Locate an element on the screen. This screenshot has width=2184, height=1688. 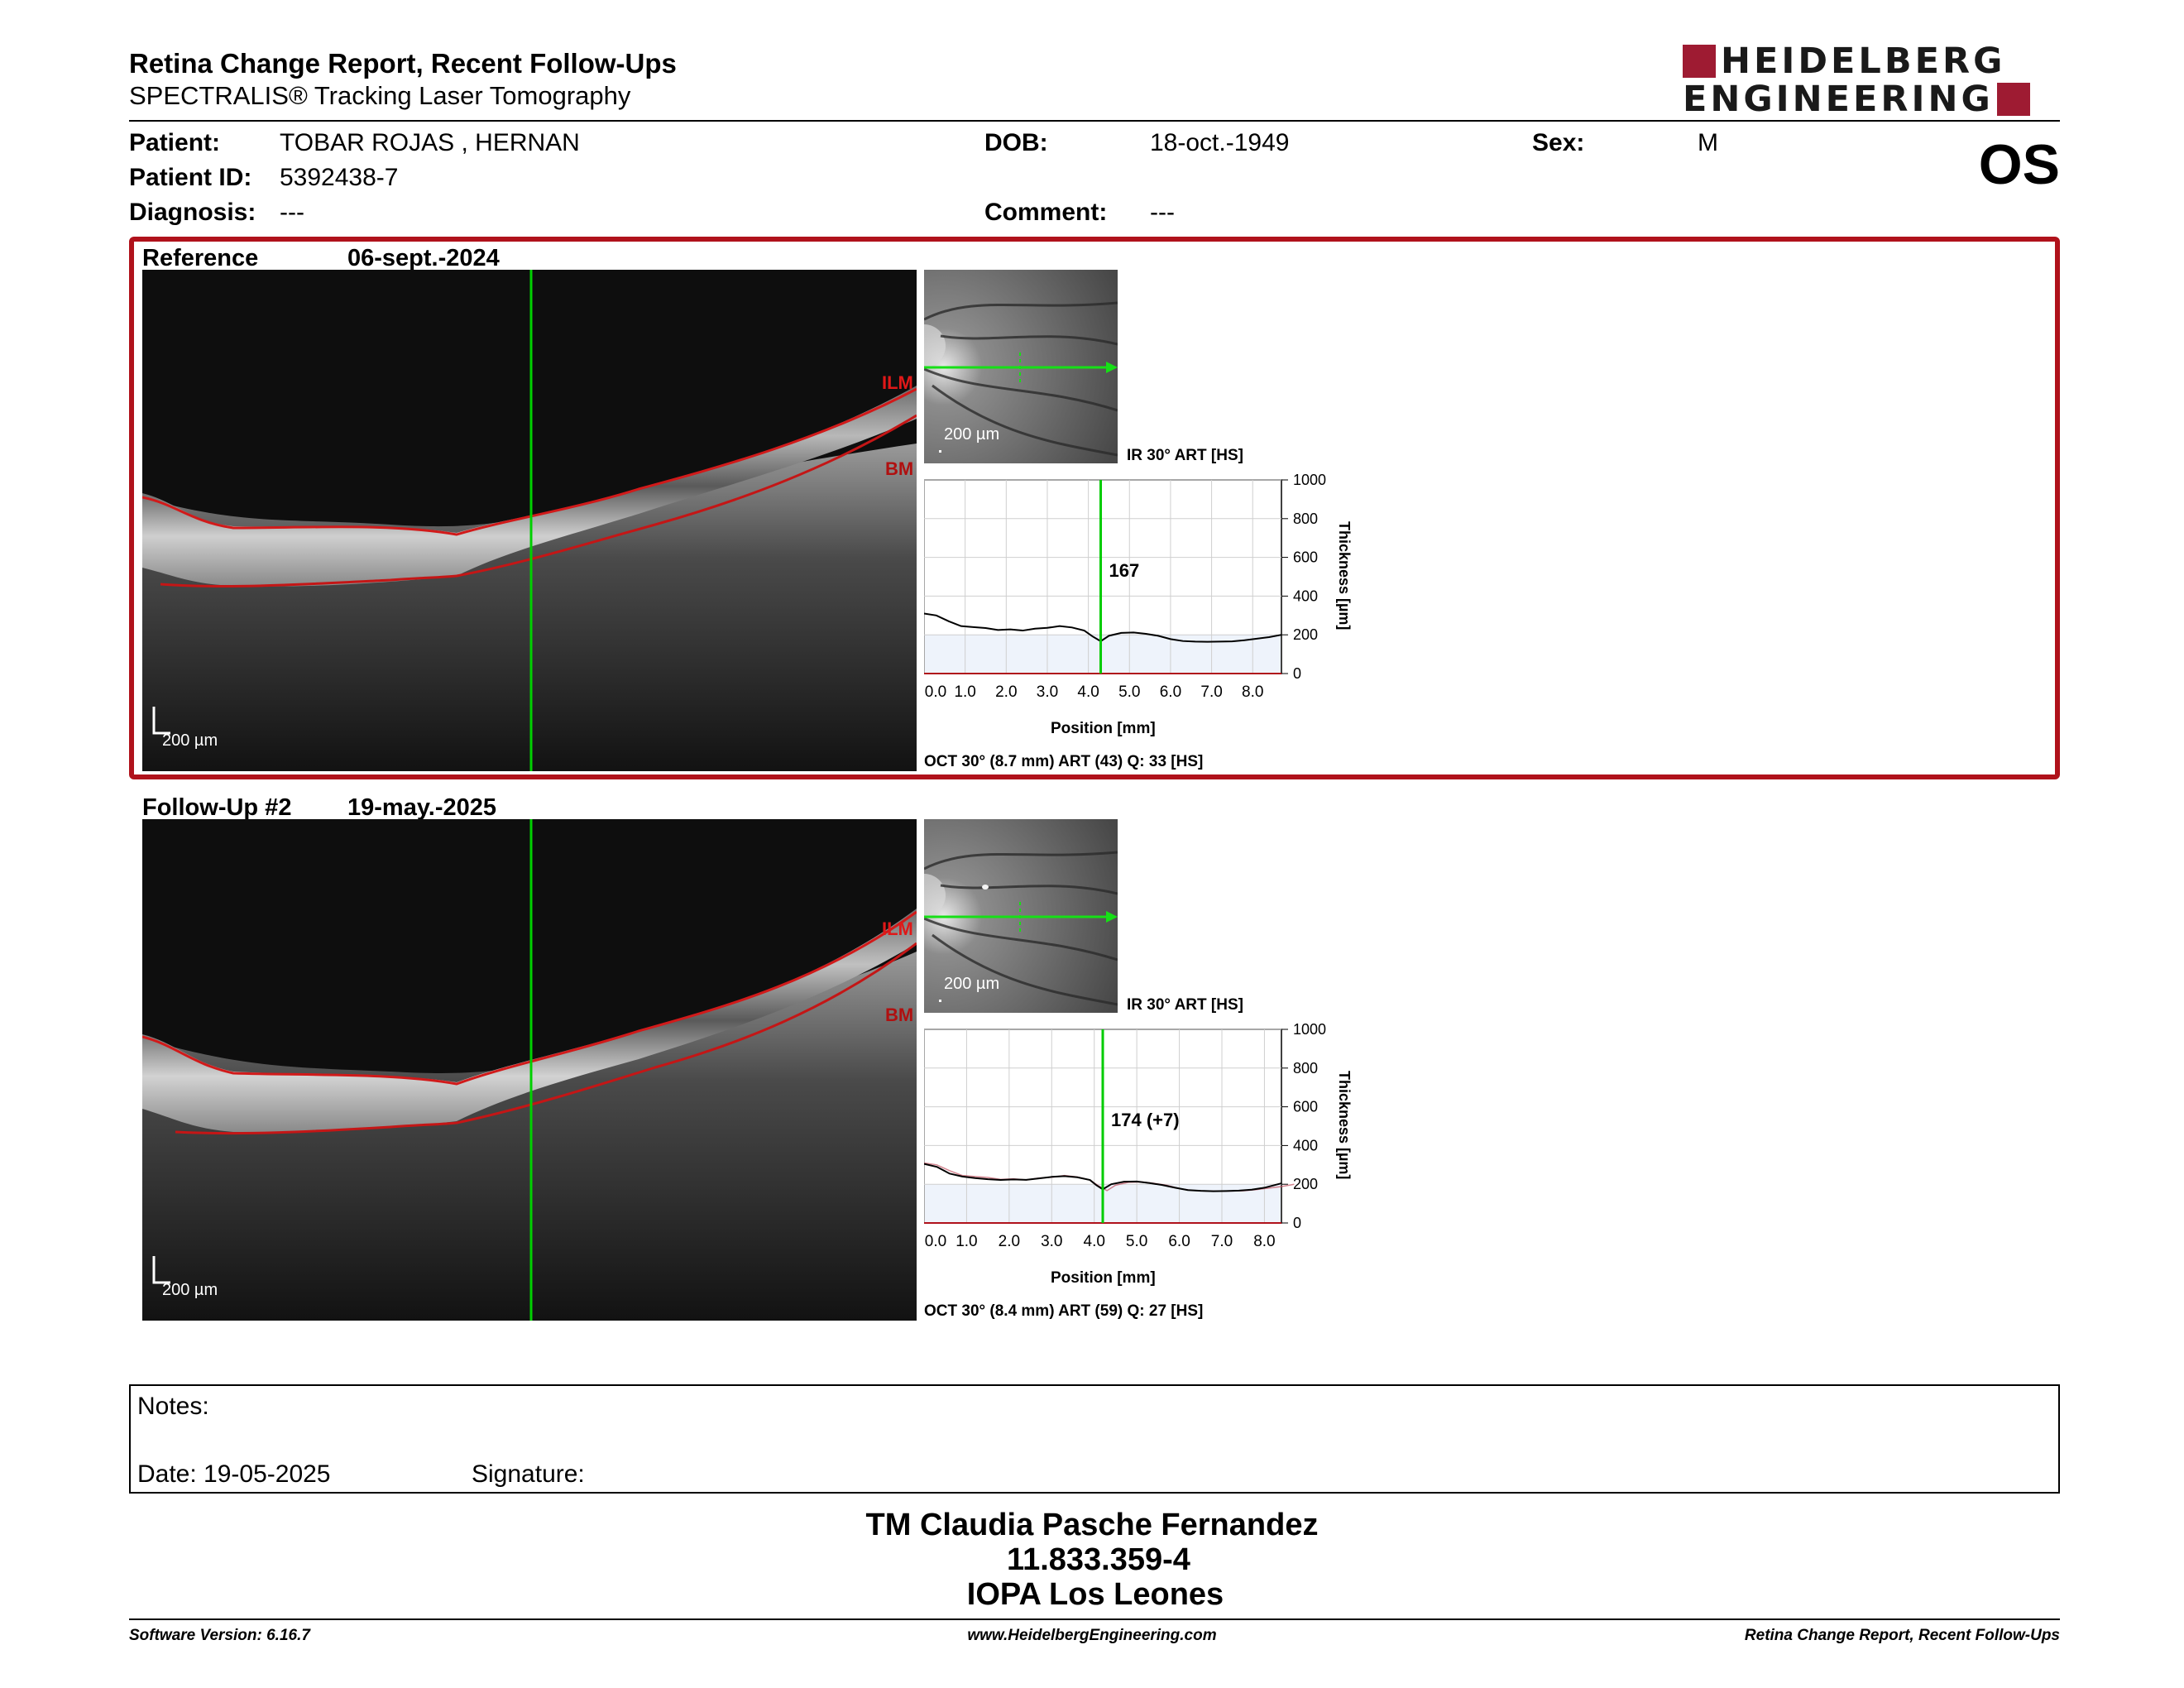
oct-caption-reference: OCT 30° (8.7 mm) ART (43) Q: 33 [HS] is located at coordinates (1064, 761).